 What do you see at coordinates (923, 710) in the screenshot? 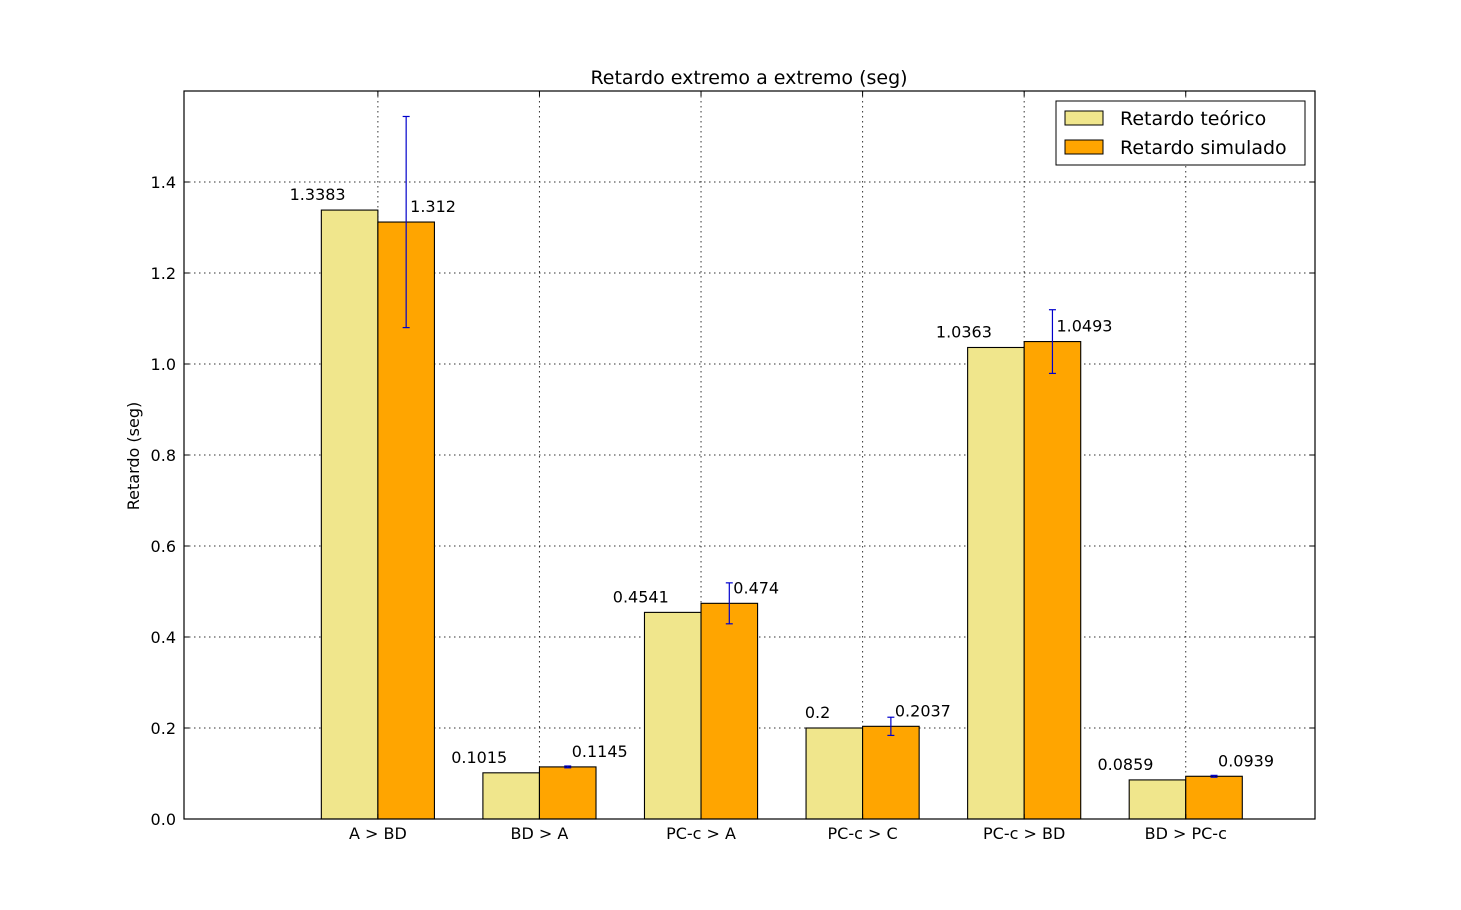
I see `data-label: 0.2037` at bounding box center [923, 710].